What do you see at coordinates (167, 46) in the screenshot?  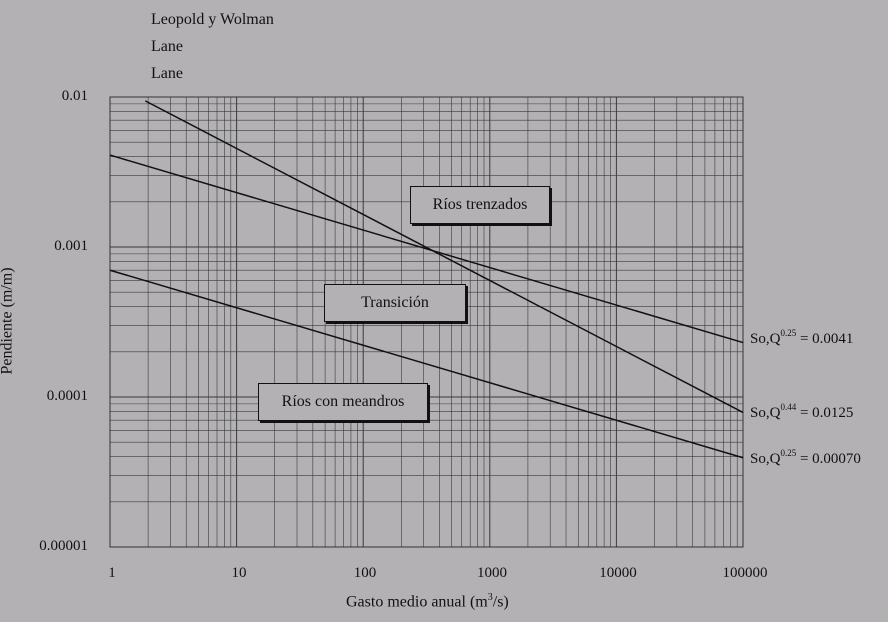 I see `legend-entry-lane-1: Lane` at bounding box center [167, 46].